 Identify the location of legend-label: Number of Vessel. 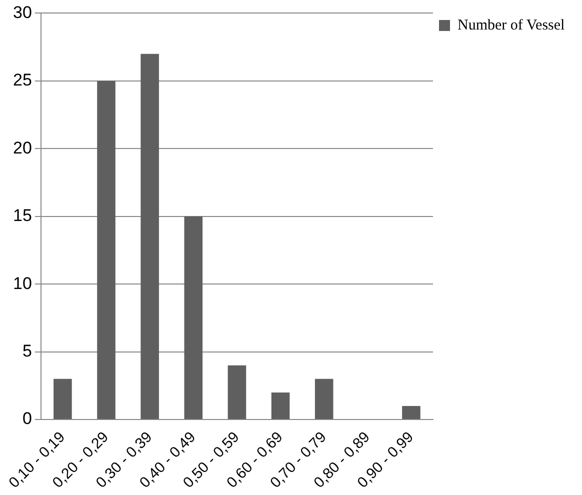
(511, 25).